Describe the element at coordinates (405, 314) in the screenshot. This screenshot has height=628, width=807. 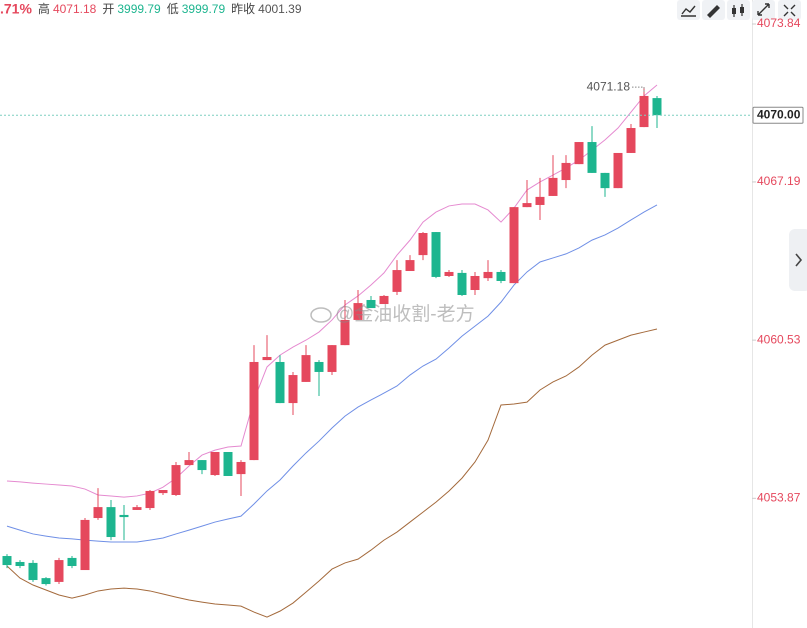
I see `watermark-text: @金油收割-老方` at that location.